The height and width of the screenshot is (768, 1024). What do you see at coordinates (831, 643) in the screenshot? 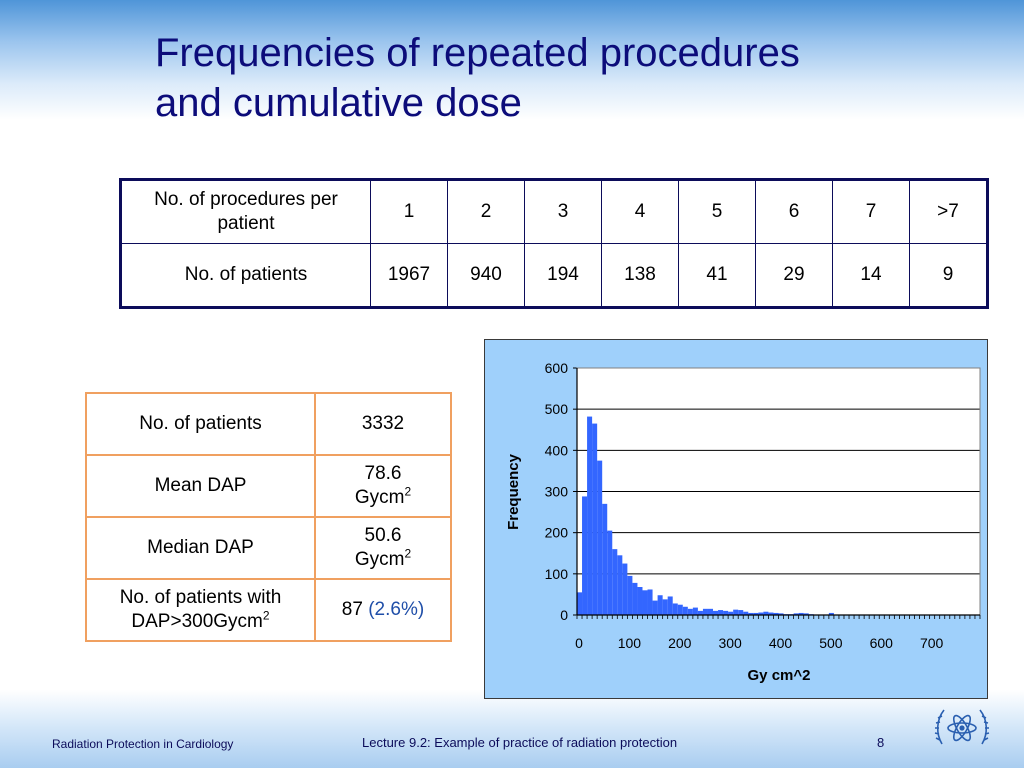
I see `x-tick-label: 500` at bounding box center [831, 643].